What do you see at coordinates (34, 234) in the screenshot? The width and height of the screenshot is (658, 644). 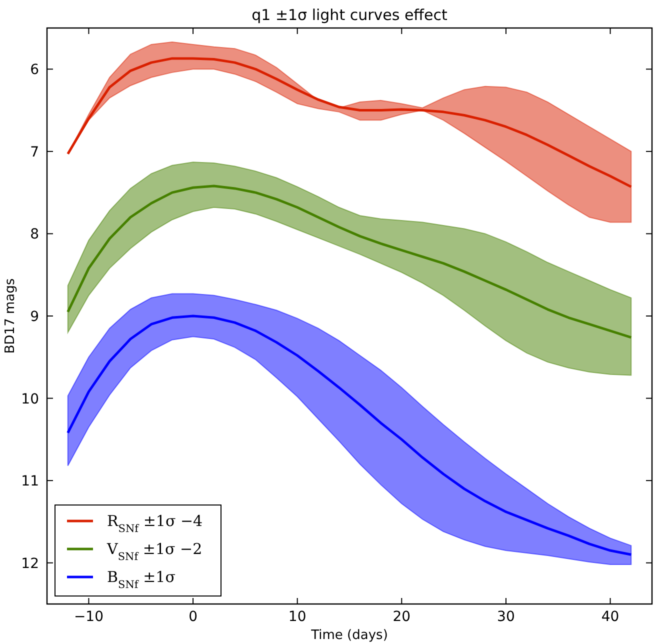 I see `y-tick-label: 8` at bounding box center [34, 234].